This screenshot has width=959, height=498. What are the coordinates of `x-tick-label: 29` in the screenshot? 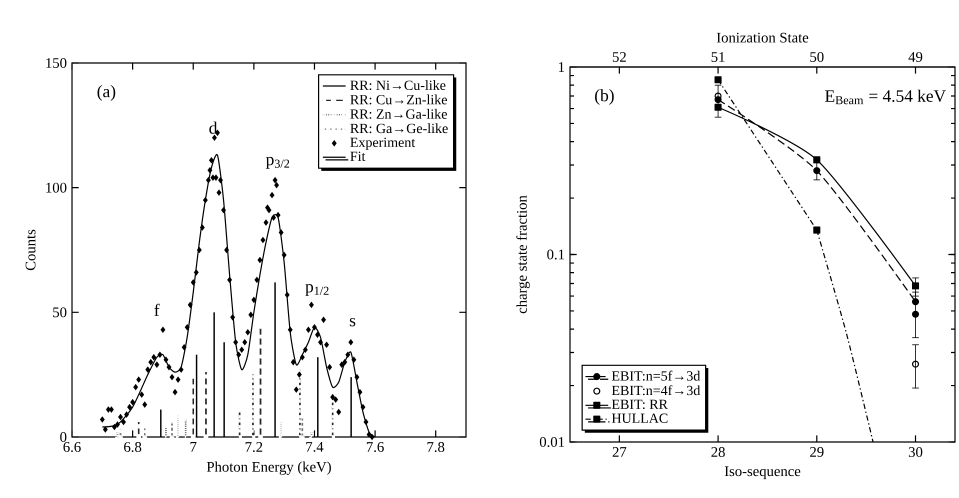 It's located at (817, 452).